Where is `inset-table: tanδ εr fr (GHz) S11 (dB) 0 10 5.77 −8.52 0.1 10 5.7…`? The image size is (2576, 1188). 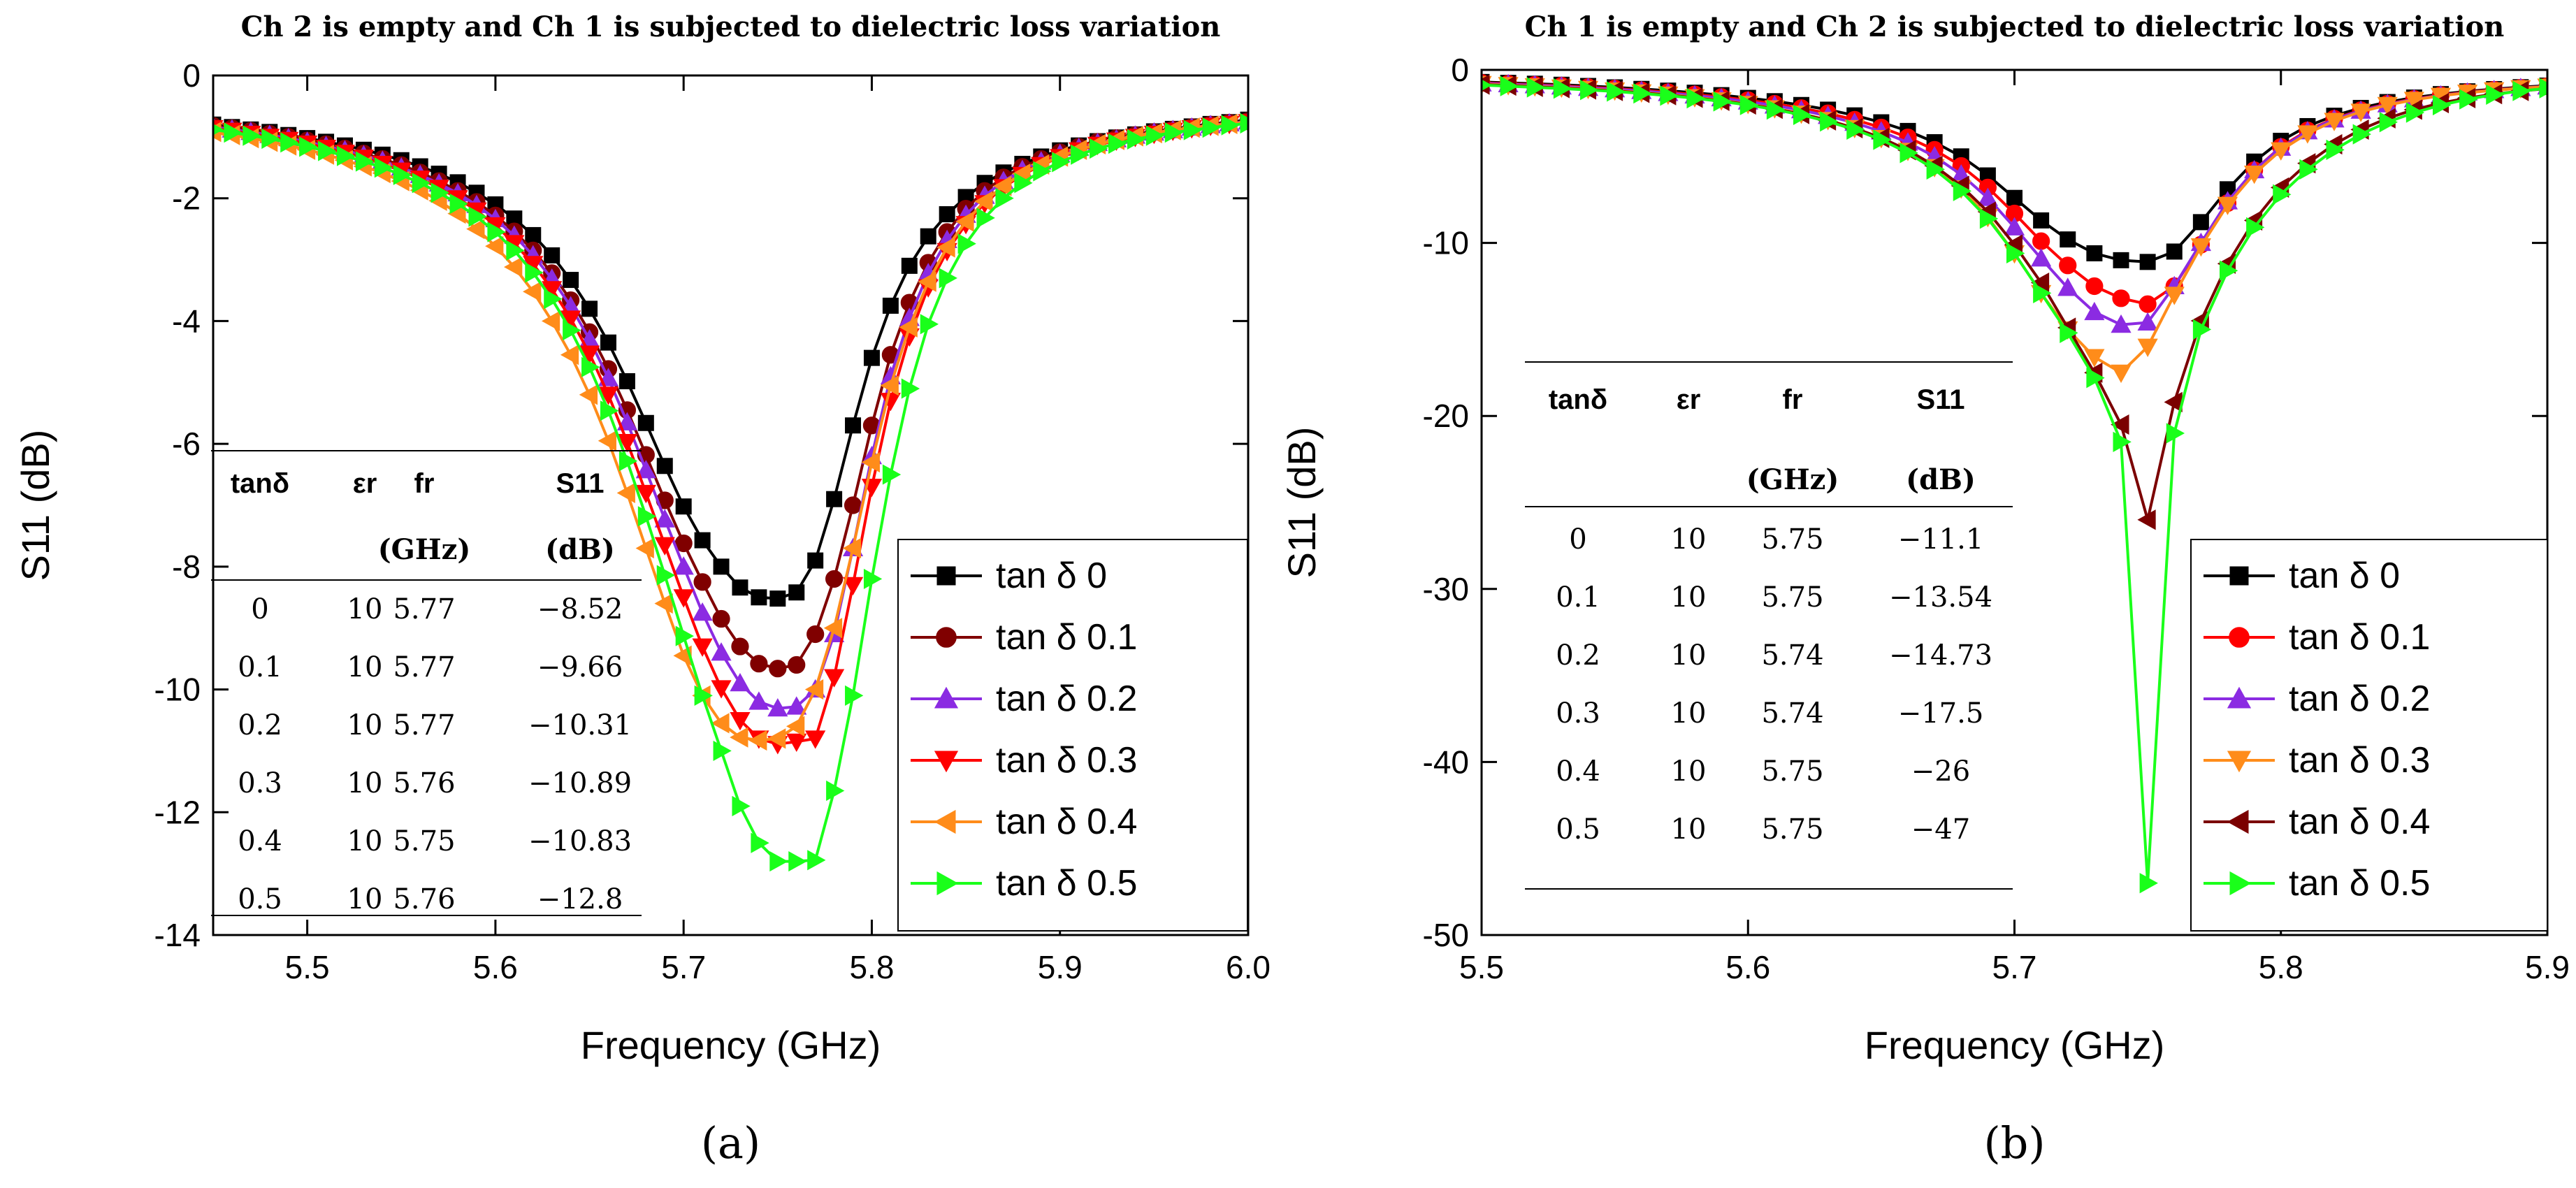
inset-table: tanδ εr fr (GHz) S11 (dB) 0 10 5.77 −8.52 0.1 10 5.7… is located at coordinates (427, 683).